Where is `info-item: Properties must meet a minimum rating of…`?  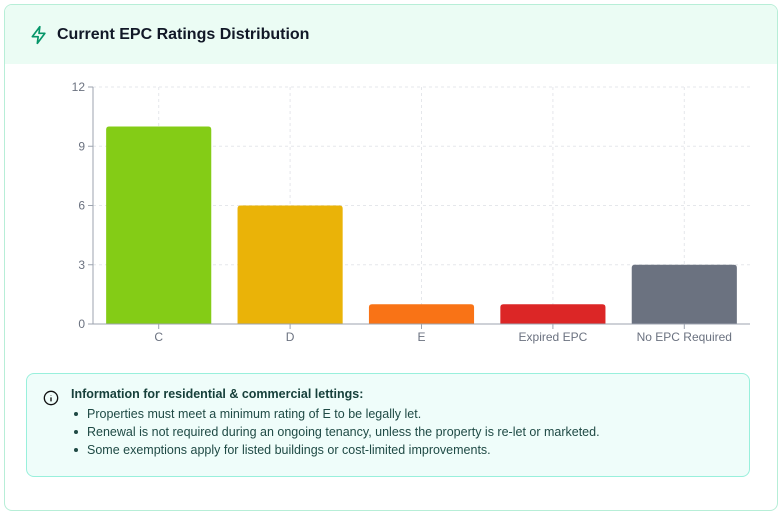 info-item: Properties must meet a minimum rating of… is located at coordinates (402, 414).